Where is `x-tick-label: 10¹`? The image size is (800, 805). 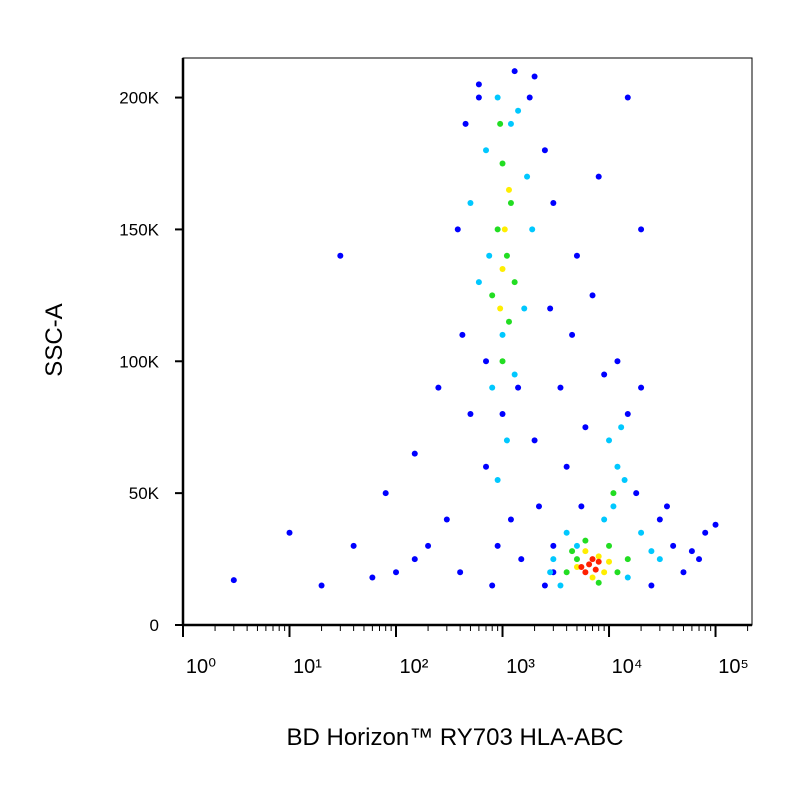
x-tick-label: 10¹ is located at coordinates (307, 667).